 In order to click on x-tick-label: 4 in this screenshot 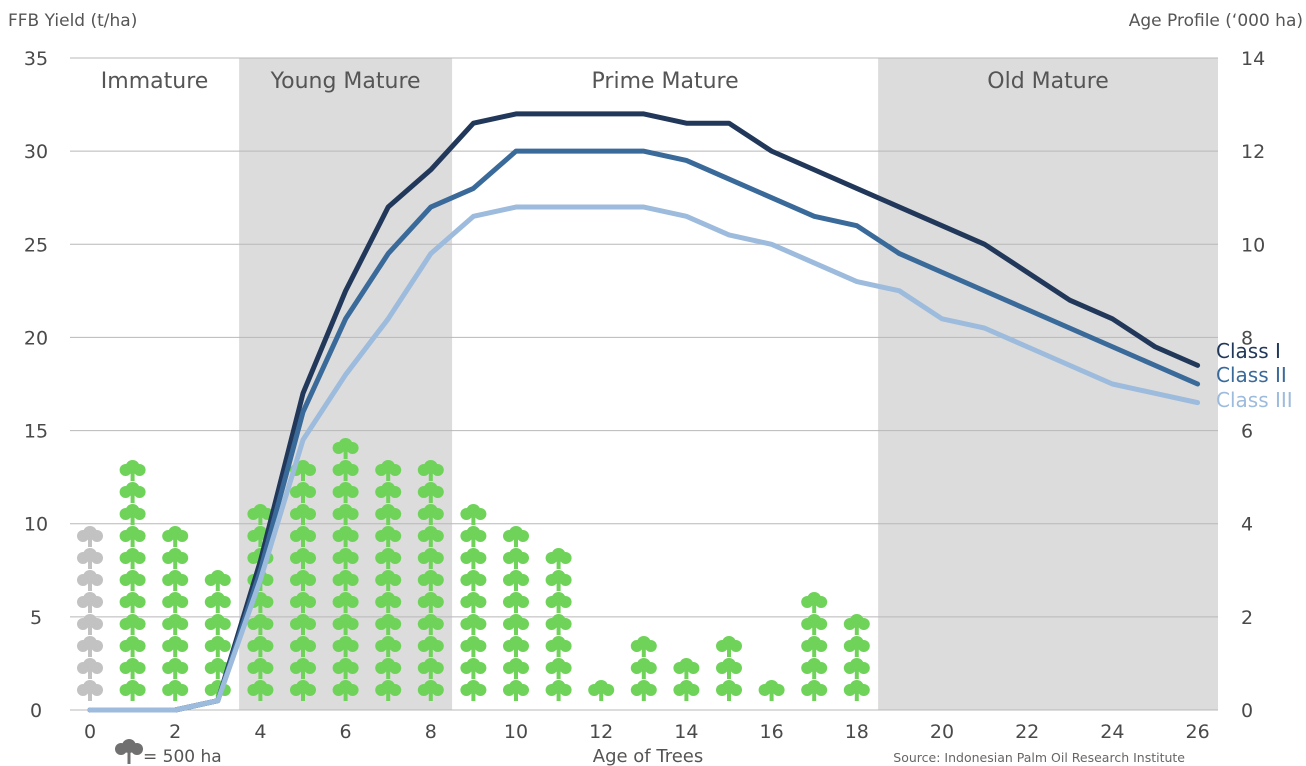, I will do `click(260, 732)`.